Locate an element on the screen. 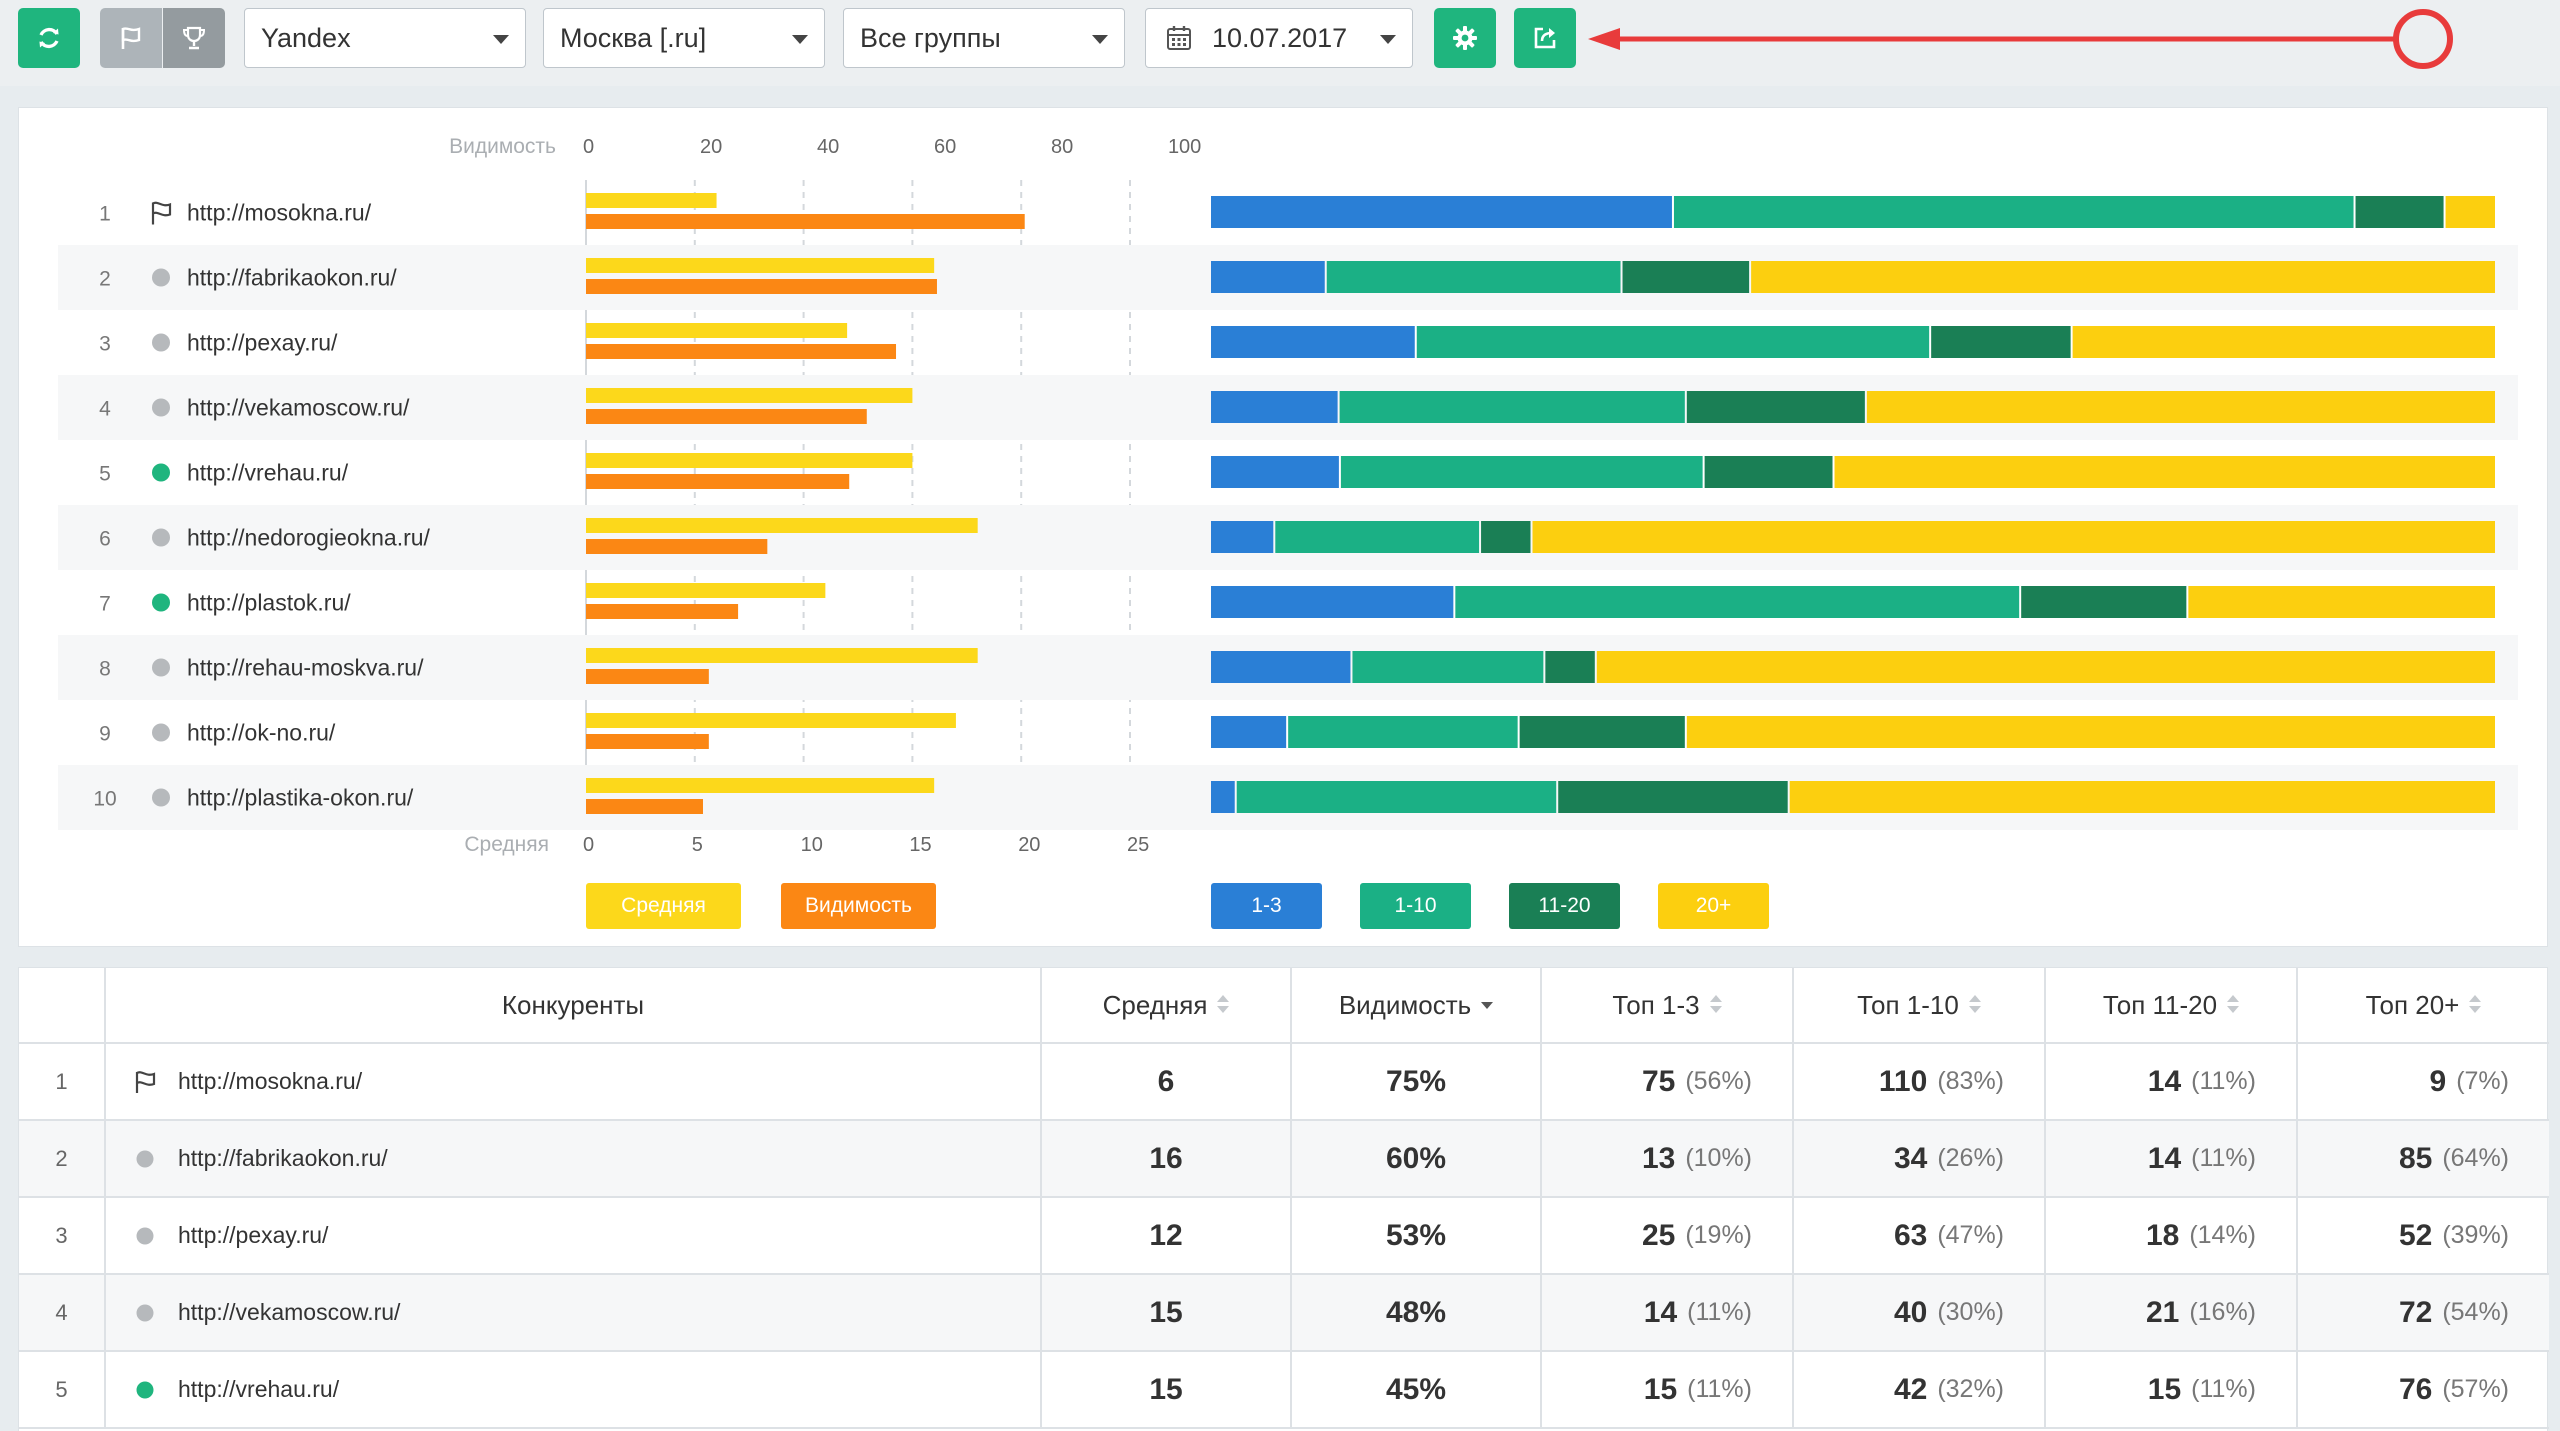  cell-top20plus-value: 72 is located at coordinates (2415, 1312).